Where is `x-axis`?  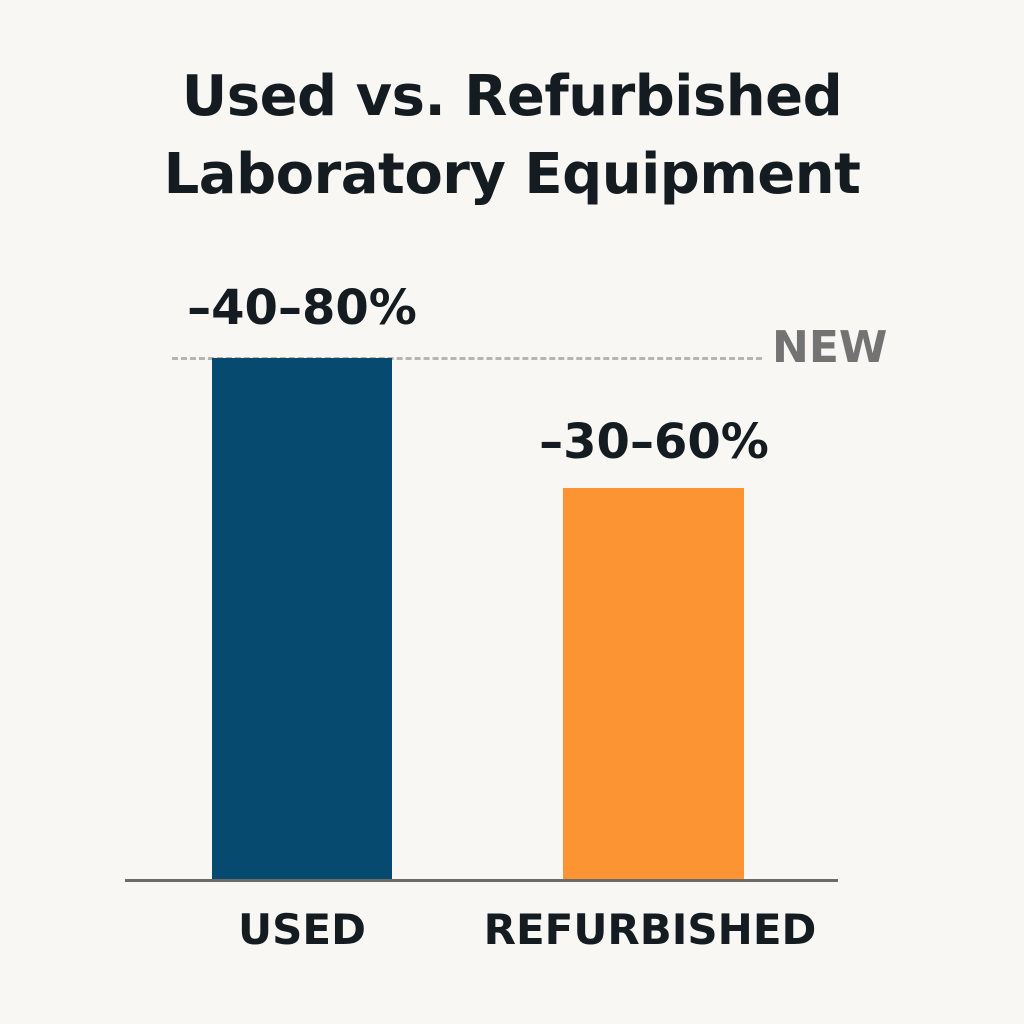 x-axis is located at coordinates (481, 880).